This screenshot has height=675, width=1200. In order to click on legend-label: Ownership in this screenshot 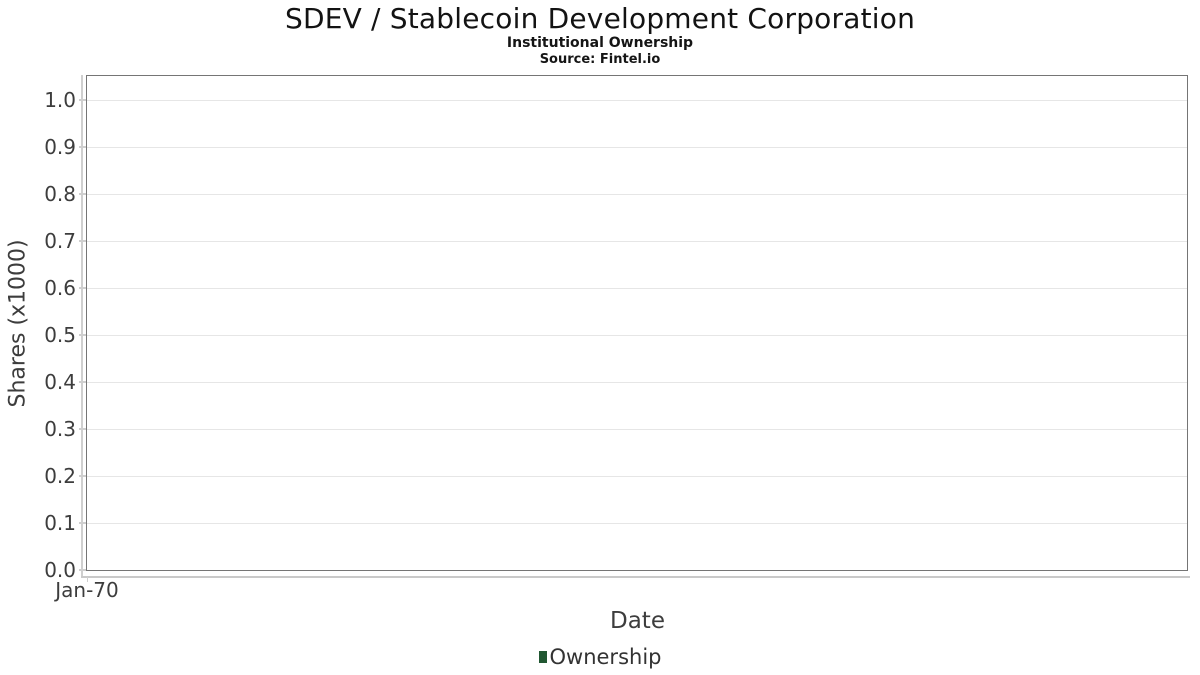, I will do `click(605, 657)`.